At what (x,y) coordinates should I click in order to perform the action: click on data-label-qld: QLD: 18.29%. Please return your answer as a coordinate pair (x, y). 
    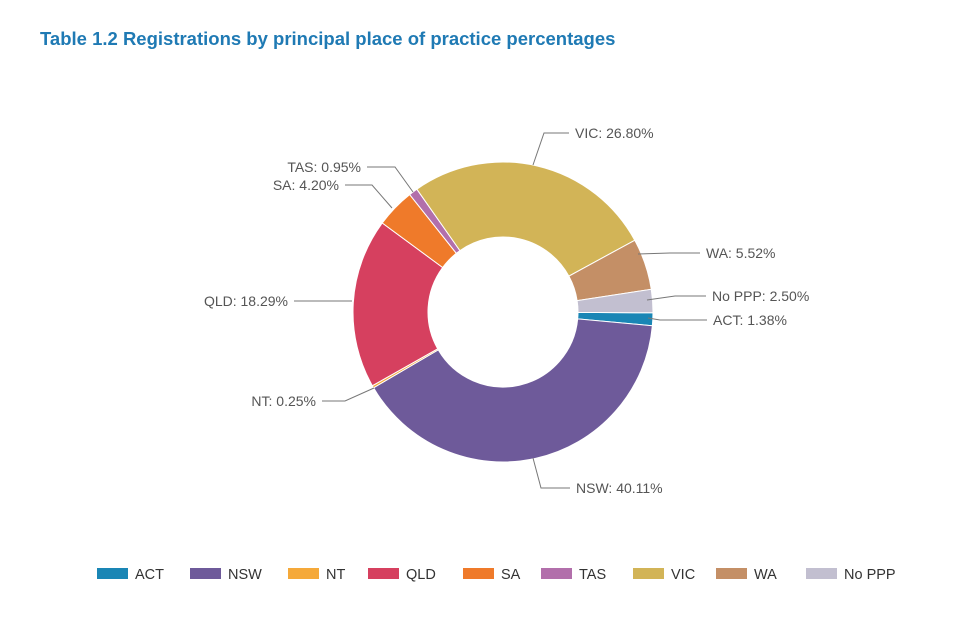
    Looking at the image, I should click on (246, 301).